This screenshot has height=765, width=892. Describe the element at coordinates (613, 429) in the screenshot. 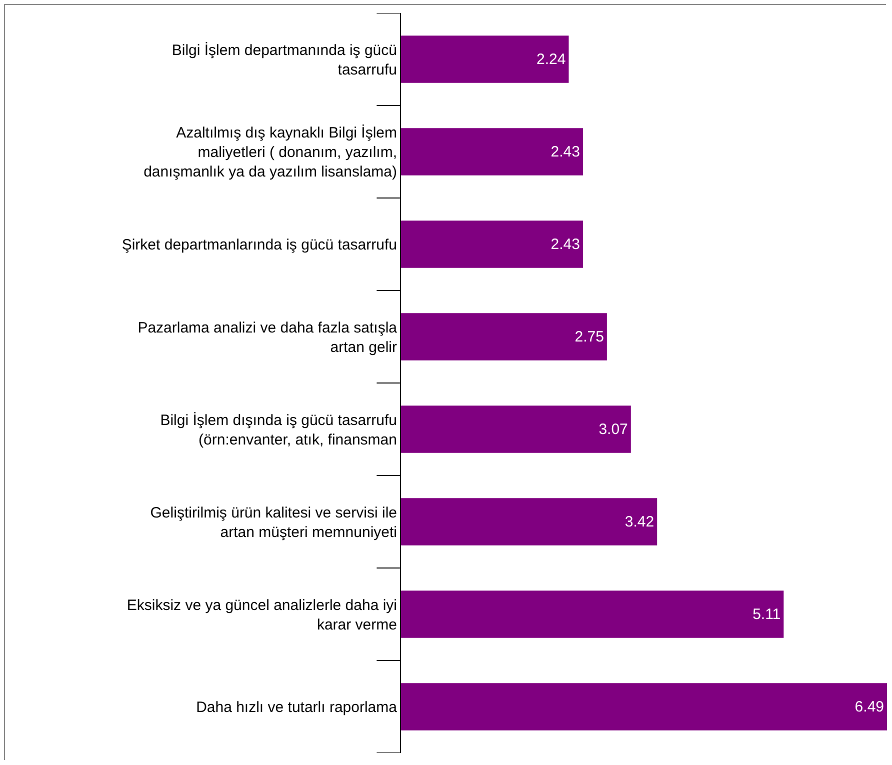

I see `data-label: 3.07` at that location.